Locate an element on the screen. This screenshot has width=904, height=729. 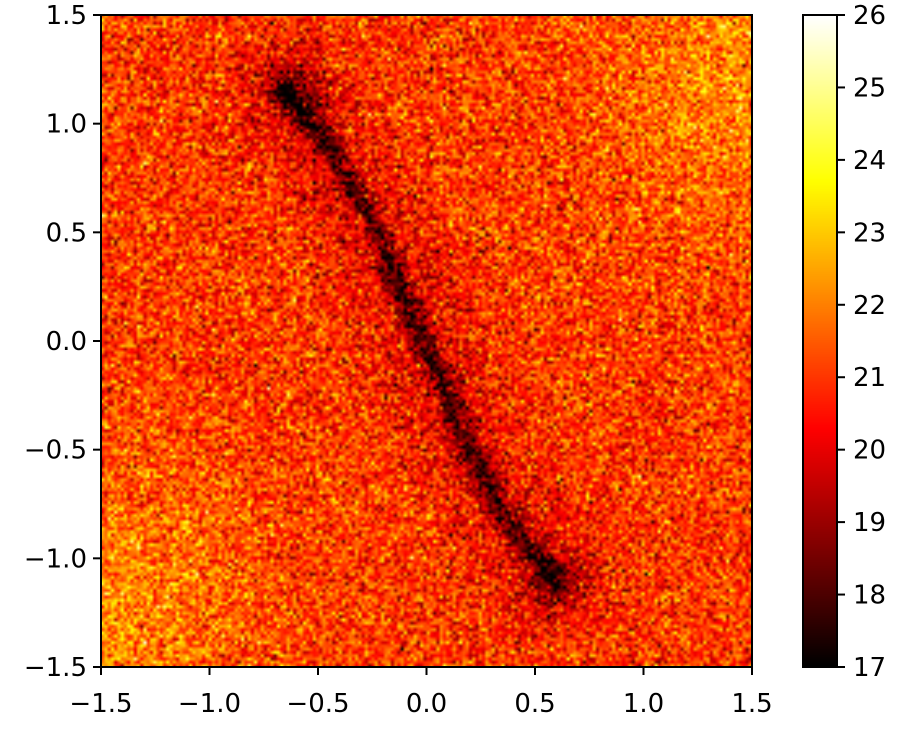
colorbar-ticks: 17 18 19 20 21 22 23 24 25 26 is located at coordinates (861, 342).